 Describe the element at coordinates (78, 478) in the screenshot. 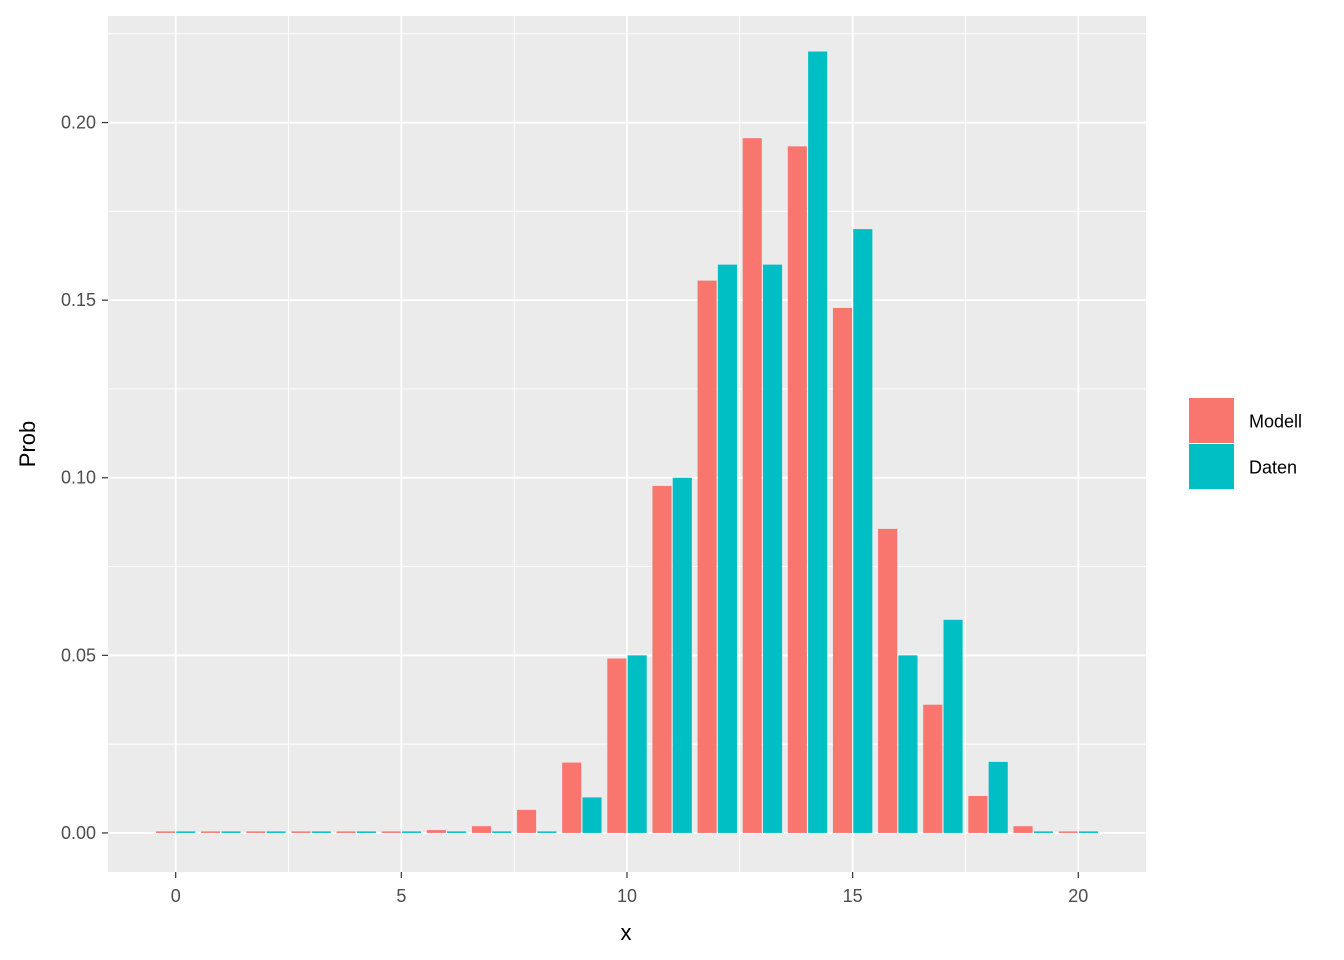

I see `y-tick-label: 0.10` at that location.